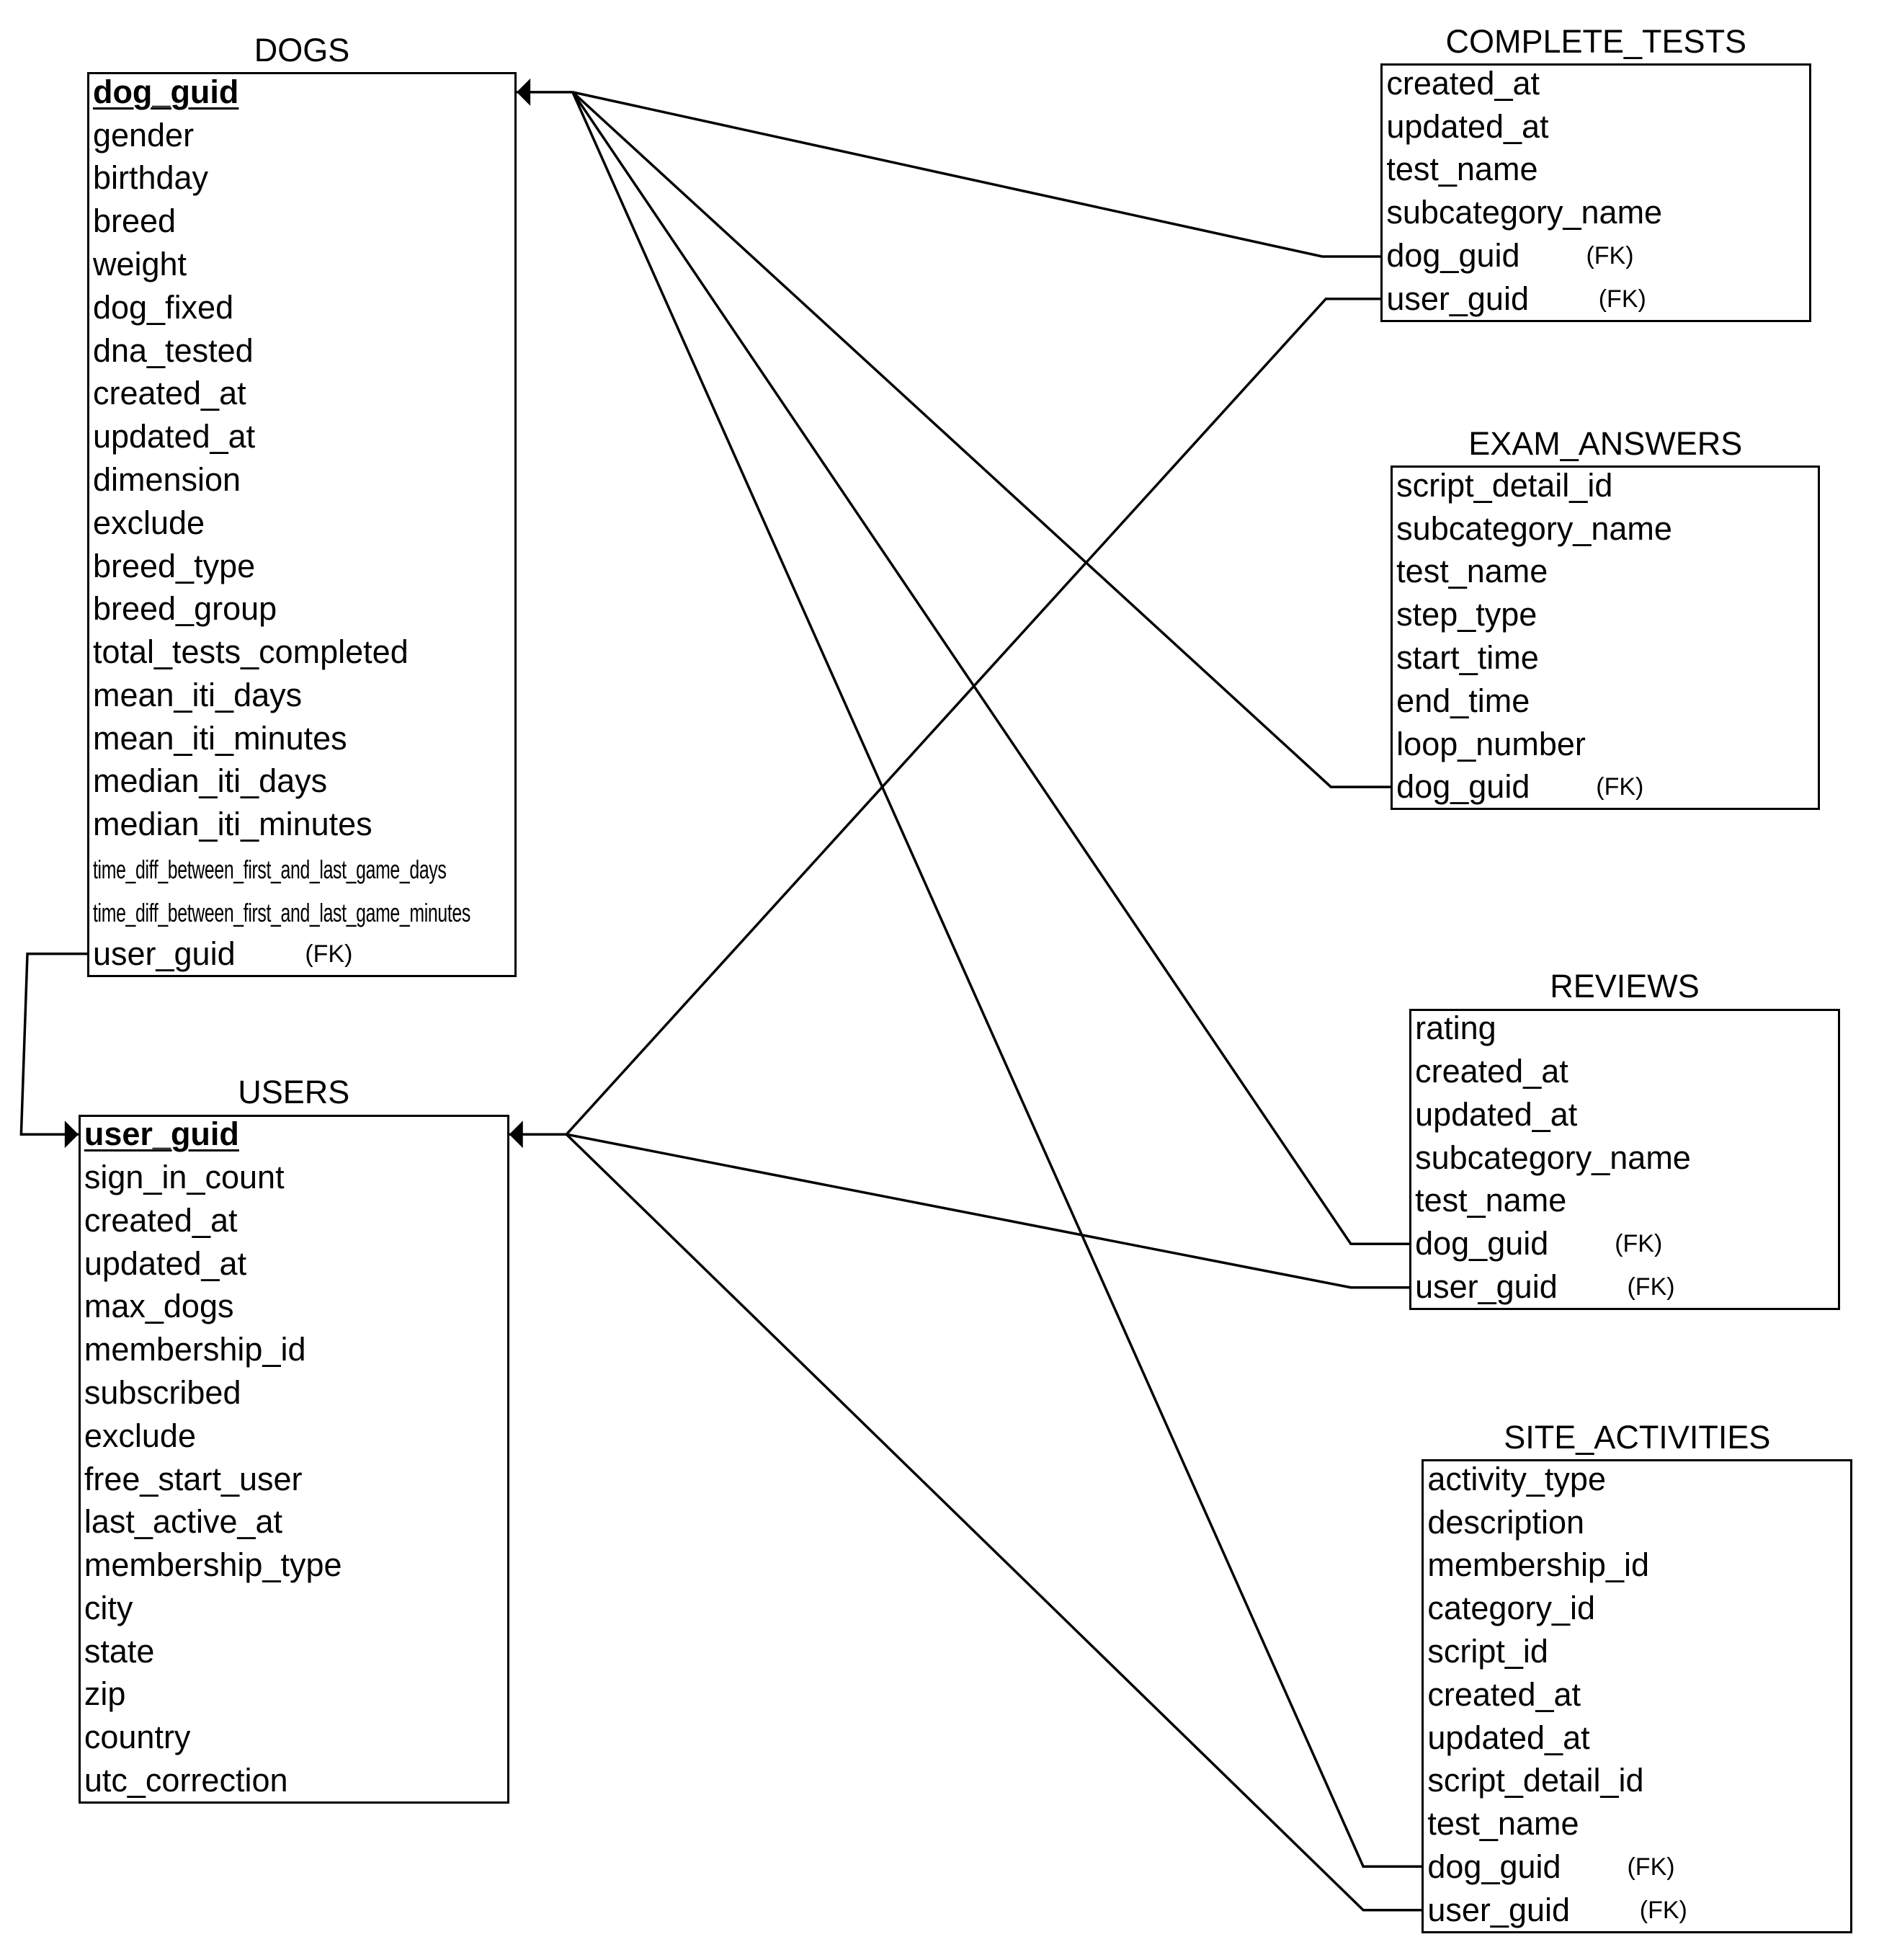 The height and width of the screenshot is (1960, 1879). Describe the element at coordinates (213, 1565) in the screenshot. I see `field-name: membership_type` at that location.